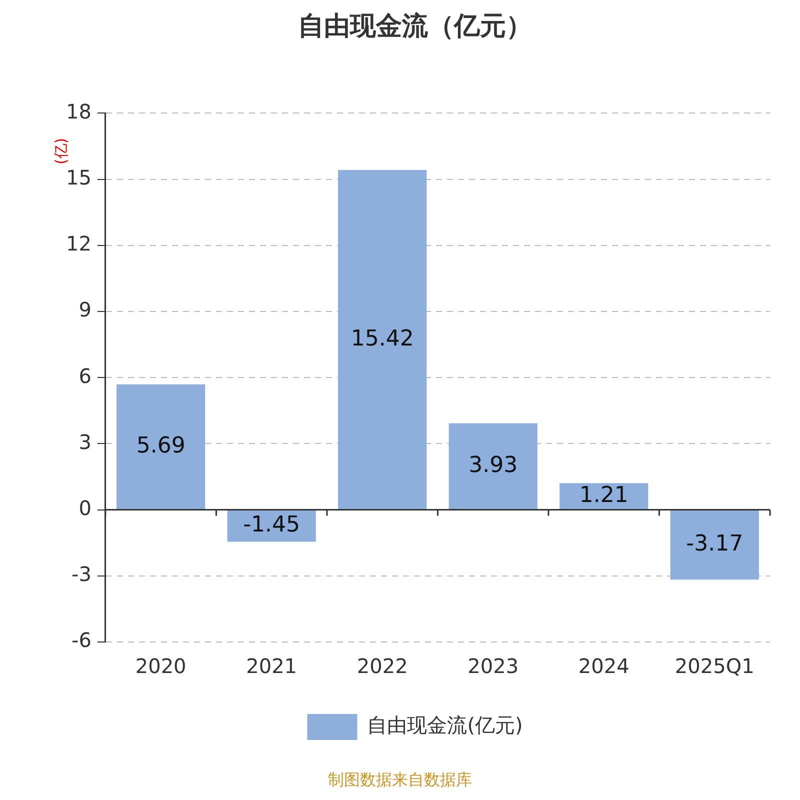  I want to click on data-label: 5.69, so click(161, 446).